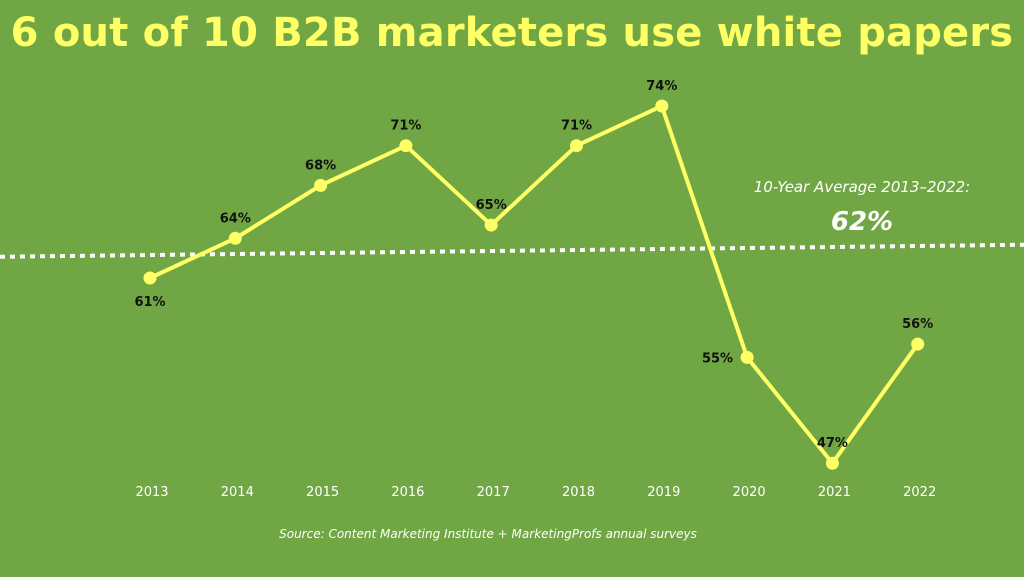 The image size is (1024, 577). I want to click on average-reference-group: 10-Year Average 2013–2022: 62%, so click(512, 218).